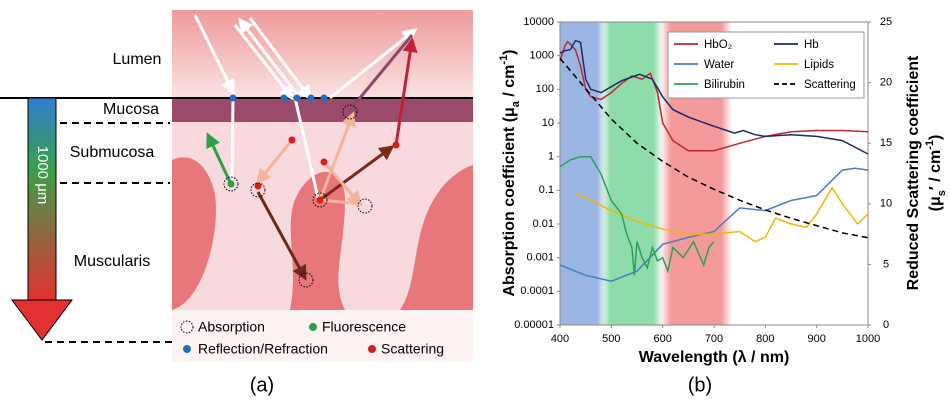  I want to click on y2-tick-label: 15, so click(886, 143).